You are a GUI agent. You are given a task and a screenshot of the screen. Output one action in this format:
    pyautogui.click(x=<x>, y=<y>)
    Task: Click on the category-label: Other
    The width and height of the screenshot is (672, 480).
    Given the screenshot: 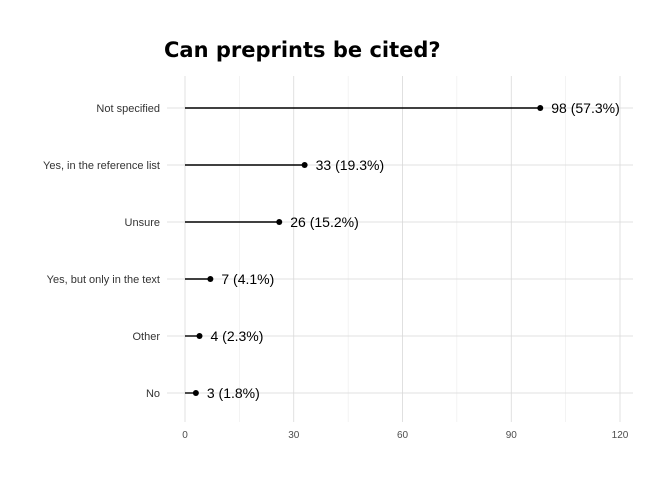 What is the action you would take?
    pyautogui.click(x=146, y=337)
    